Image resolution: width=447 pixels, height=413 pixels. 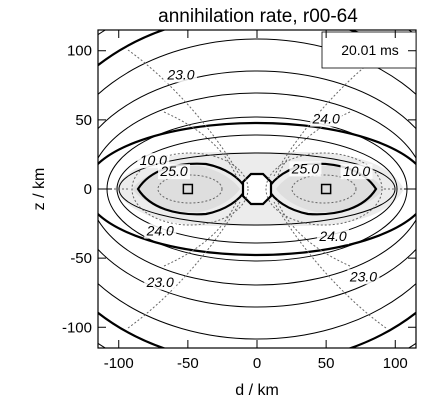 What do you see at coordinates (81, 258) in the screenshot?
I see `y-tick-label: -50` at bounding box center [81, 258].